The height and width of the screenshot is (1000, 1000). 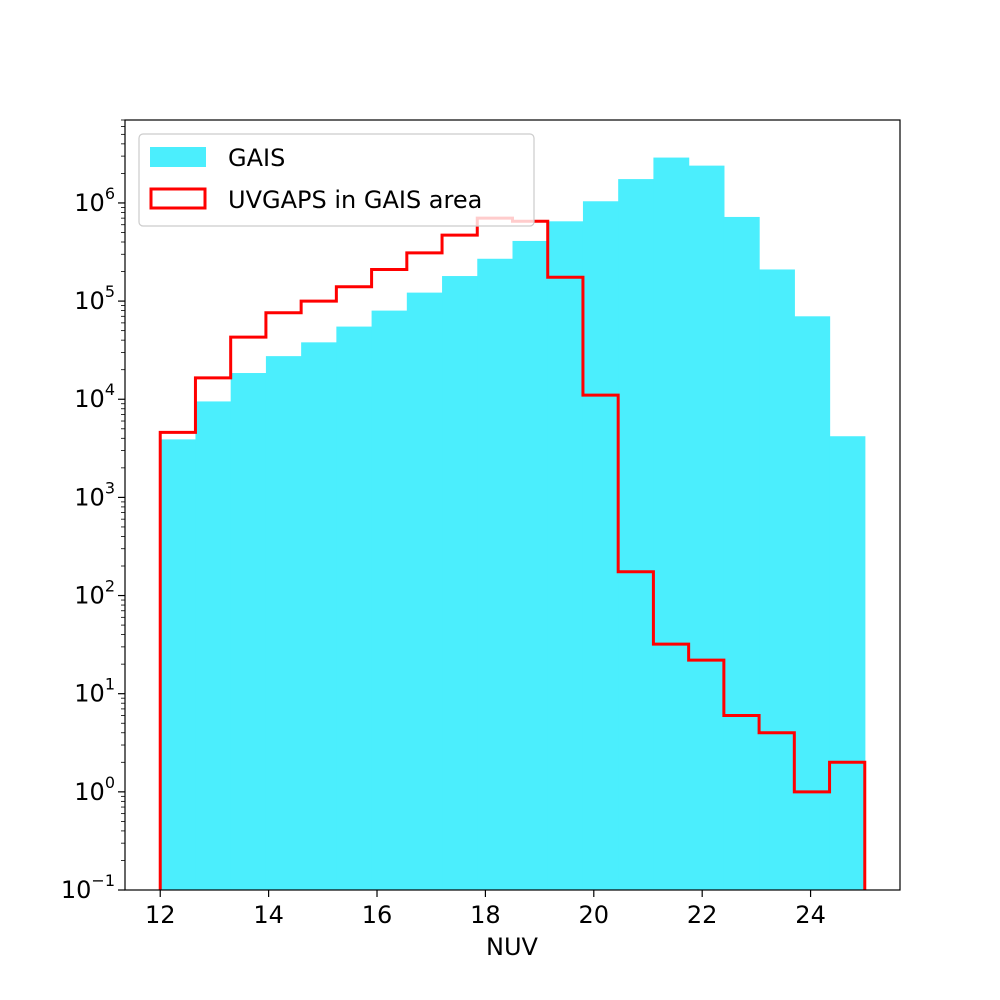 I want to click on x-tick-label: 14, so click(x=268, y=915).